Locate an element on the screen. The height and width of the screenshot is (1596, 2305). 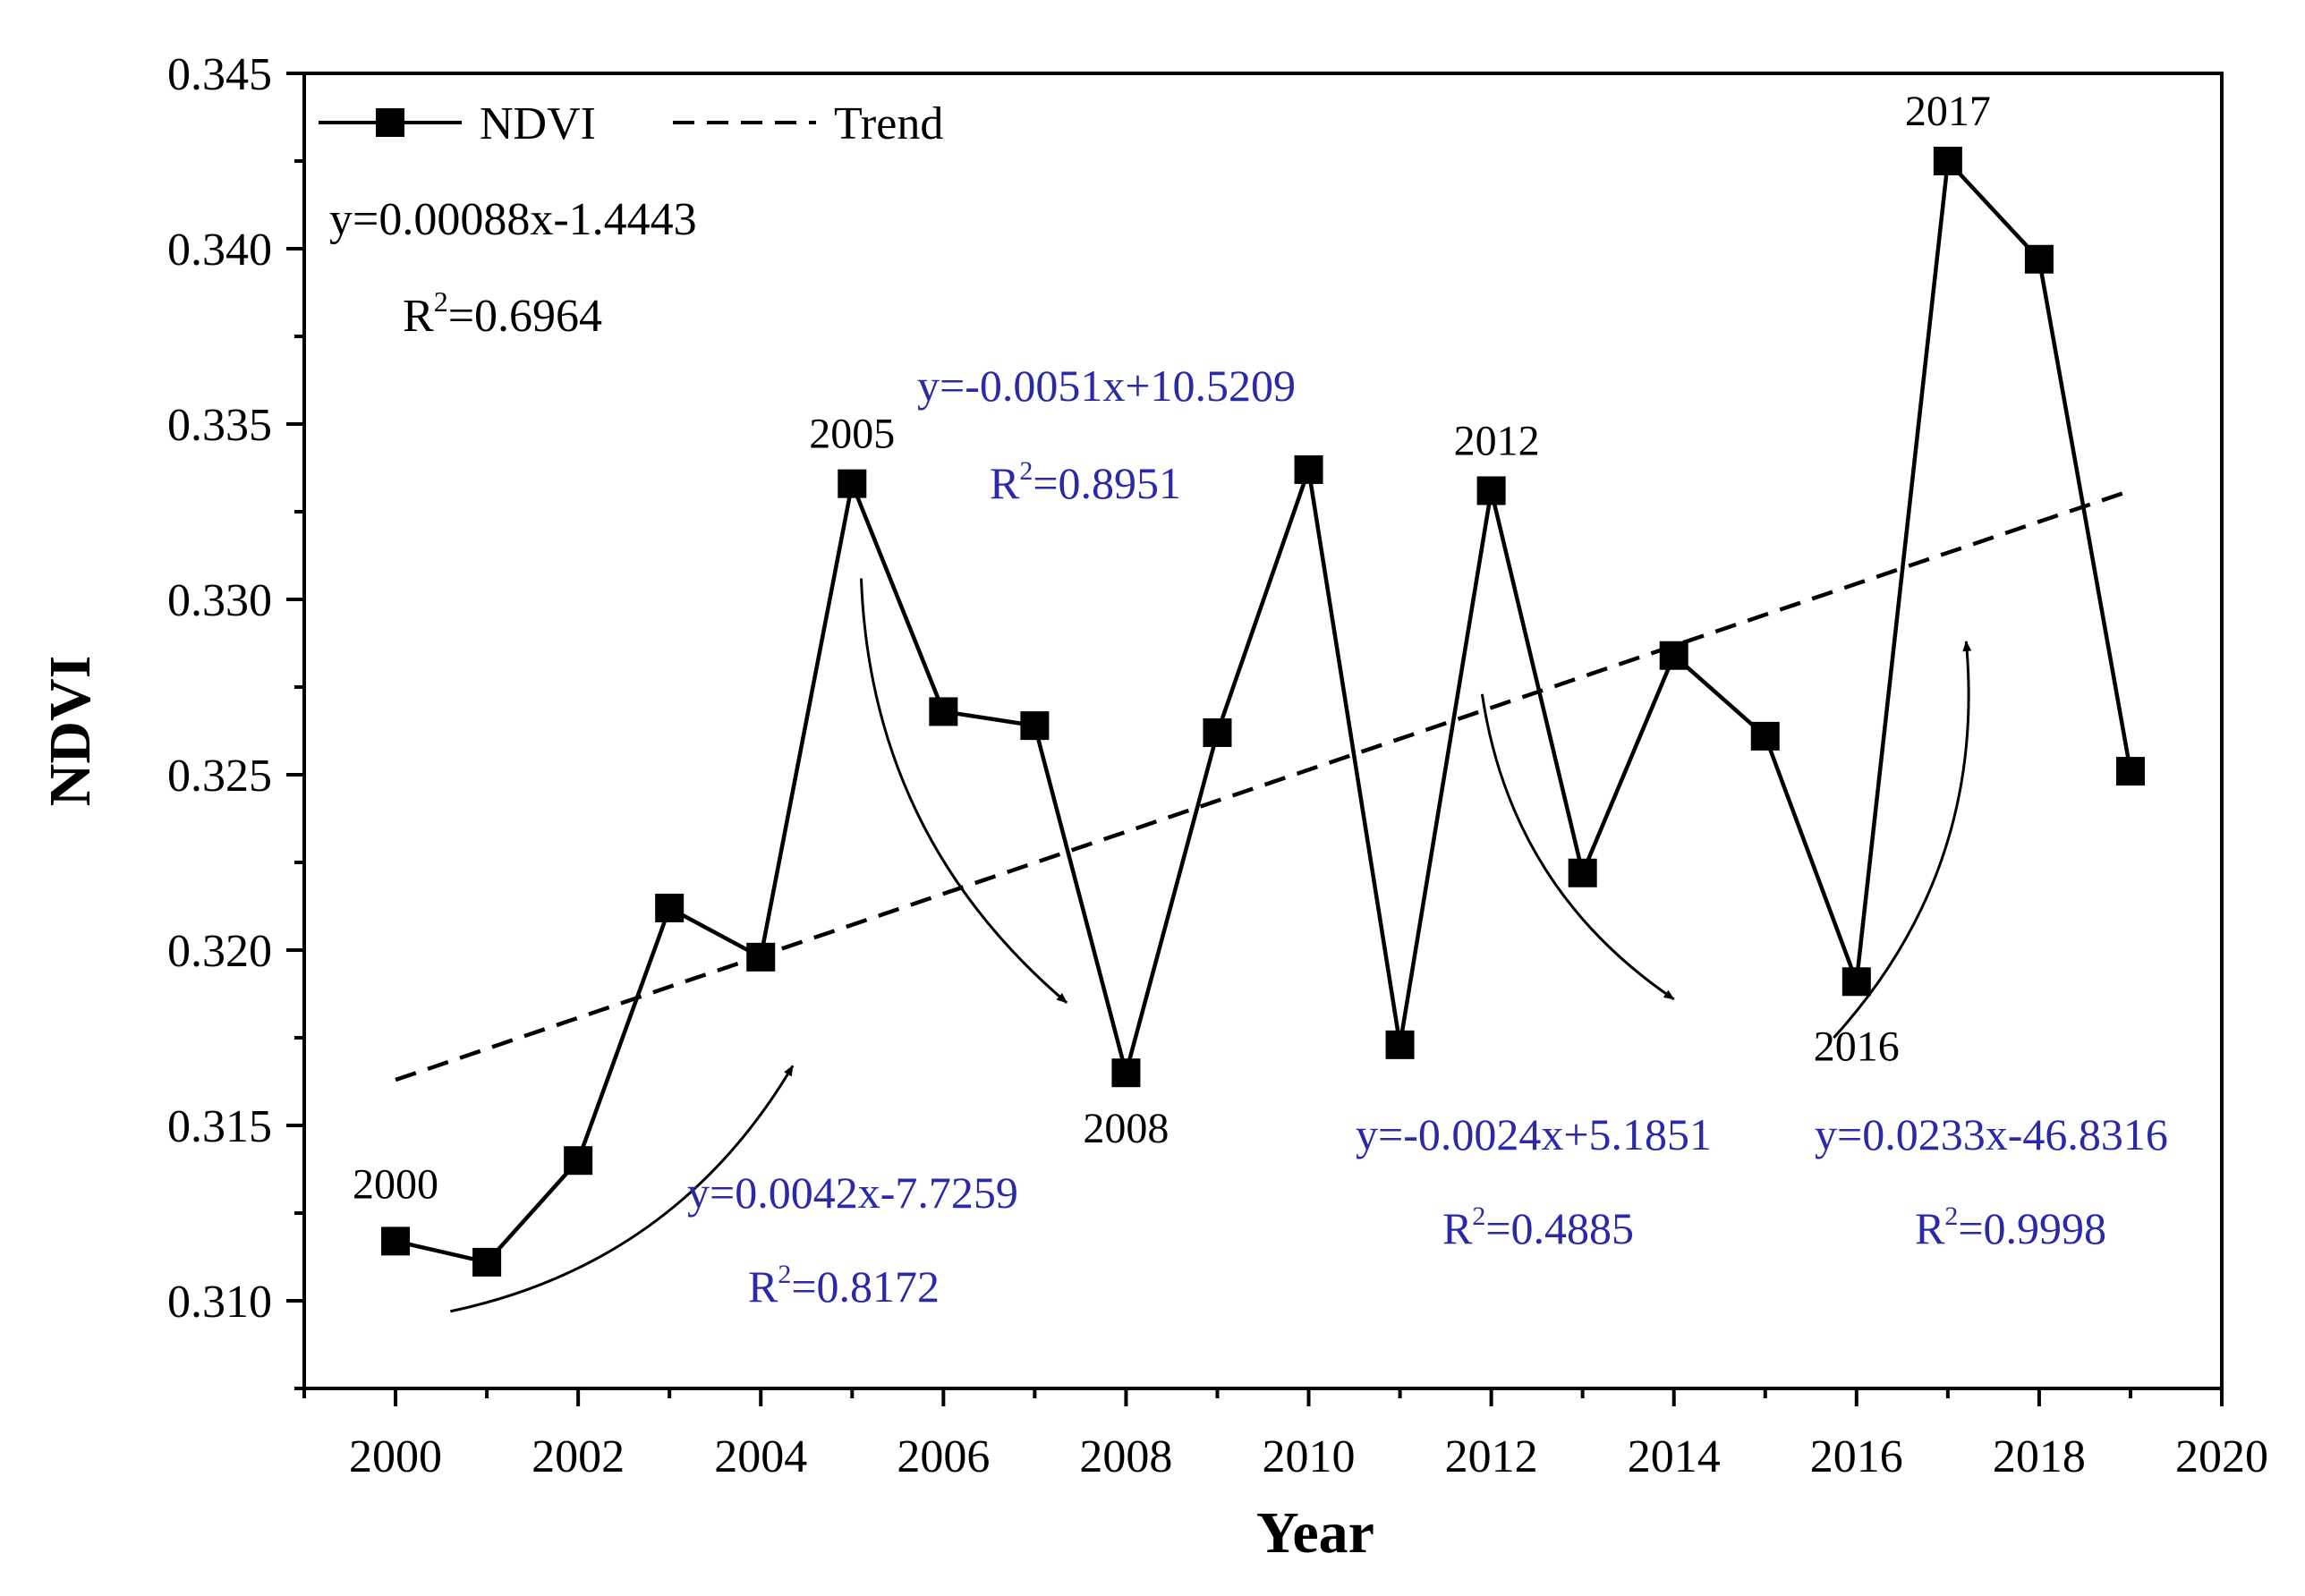
x-tick-label: 2004 is located at coordinates (761, 1457).